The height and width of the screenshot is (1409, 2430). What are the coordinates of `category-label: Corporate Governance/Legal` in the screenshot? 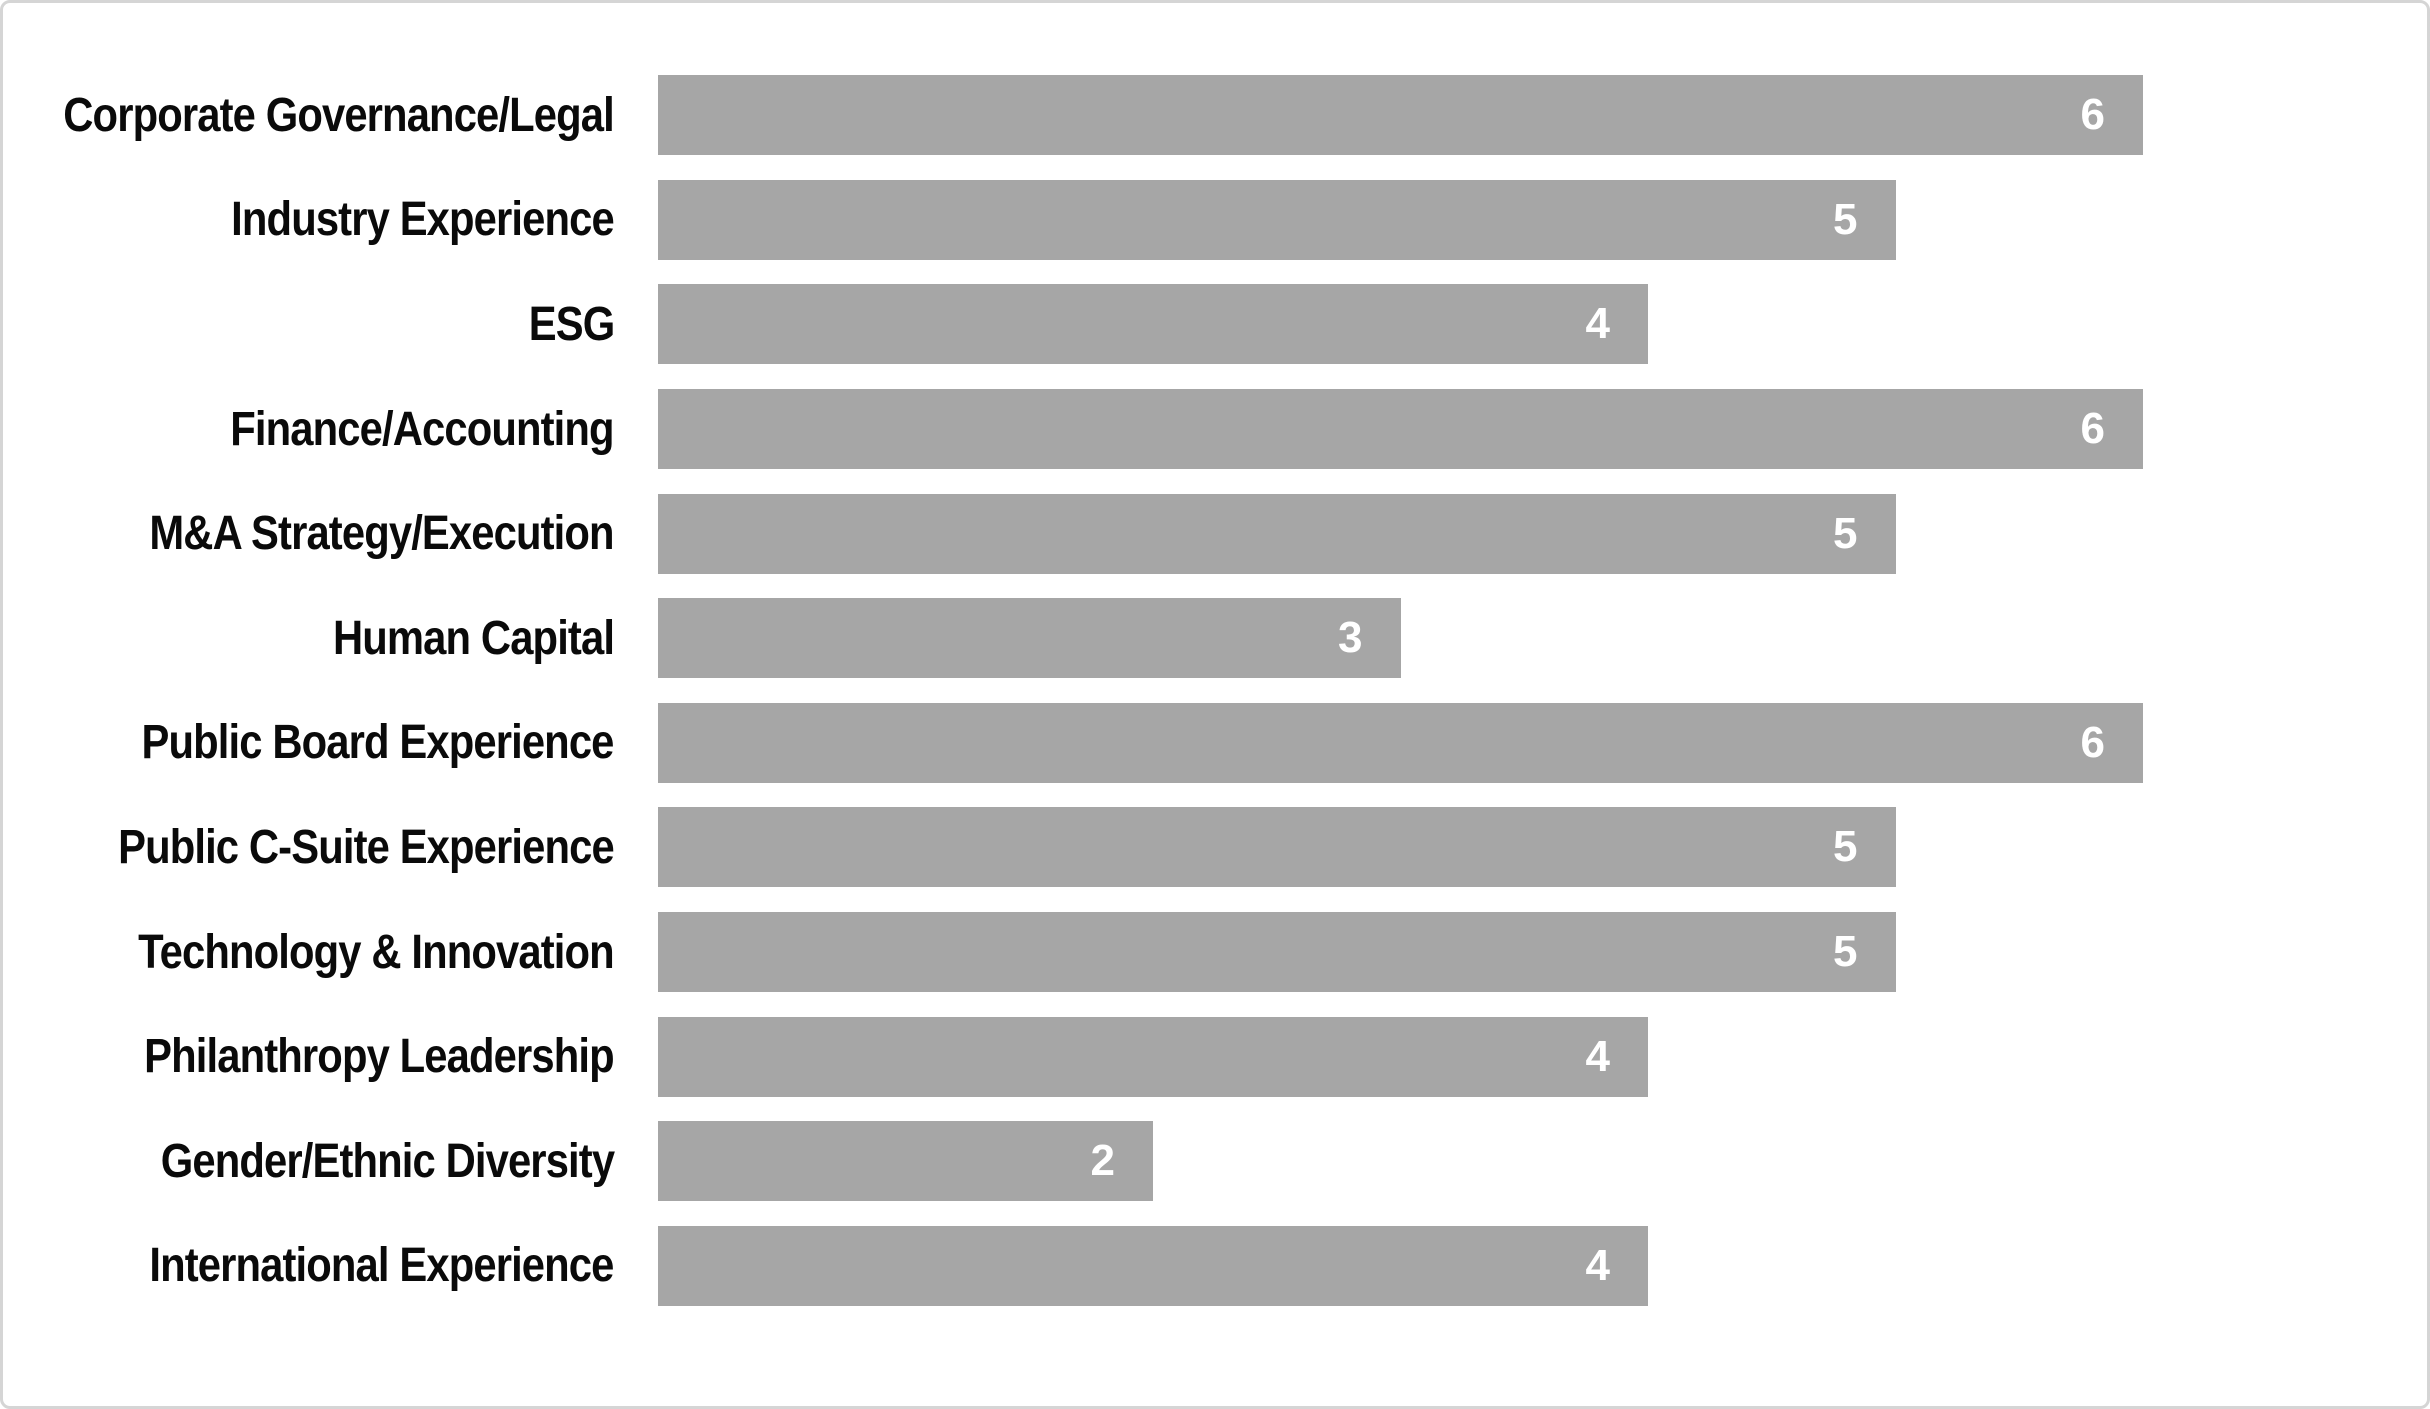 It's located at (338, 115).